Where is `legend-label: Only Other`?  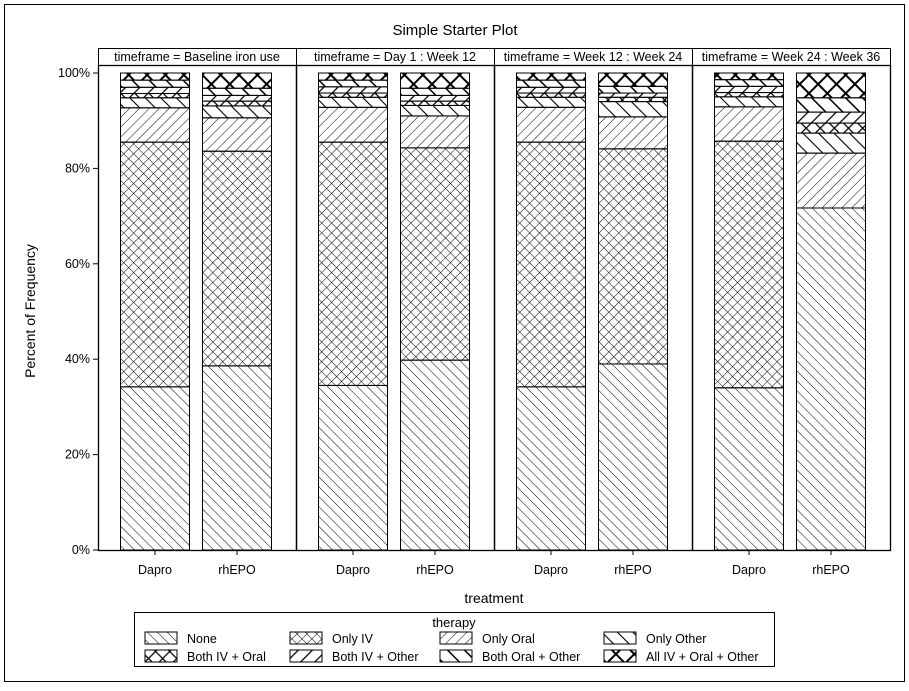
legend-label: Only Other is located at coordinates (676, 639).